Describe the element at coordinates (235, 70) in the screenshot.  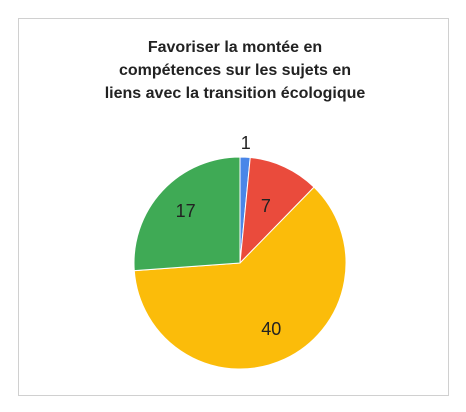
I see `chart-title: compétences sur les sujets en` at that location.